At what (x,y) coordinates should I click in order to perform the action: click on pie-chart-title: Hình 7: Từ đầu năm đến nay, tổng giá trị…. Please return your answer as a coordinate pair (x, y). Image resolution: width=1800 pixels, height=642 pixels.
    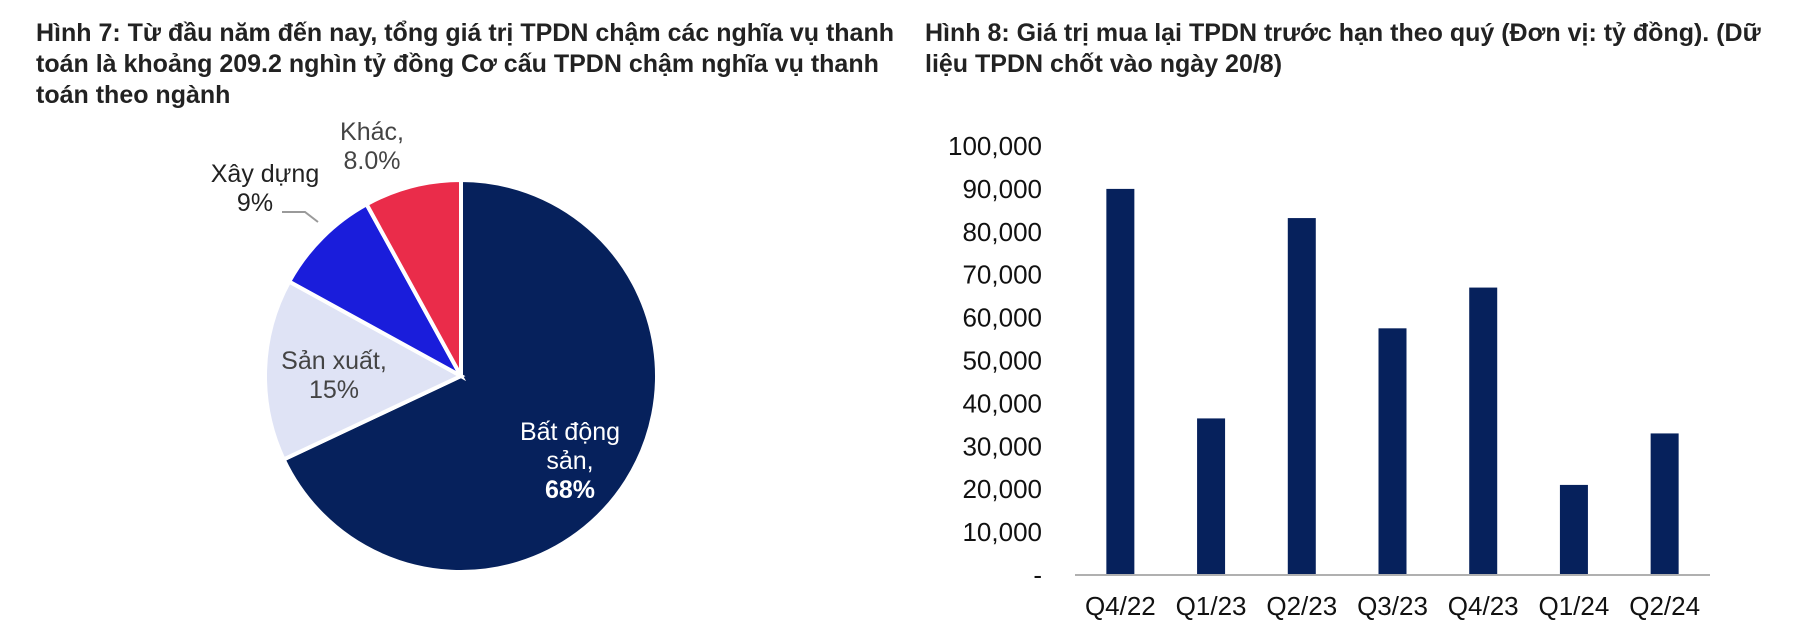
    Looking at the image, I should click on (465, 64).